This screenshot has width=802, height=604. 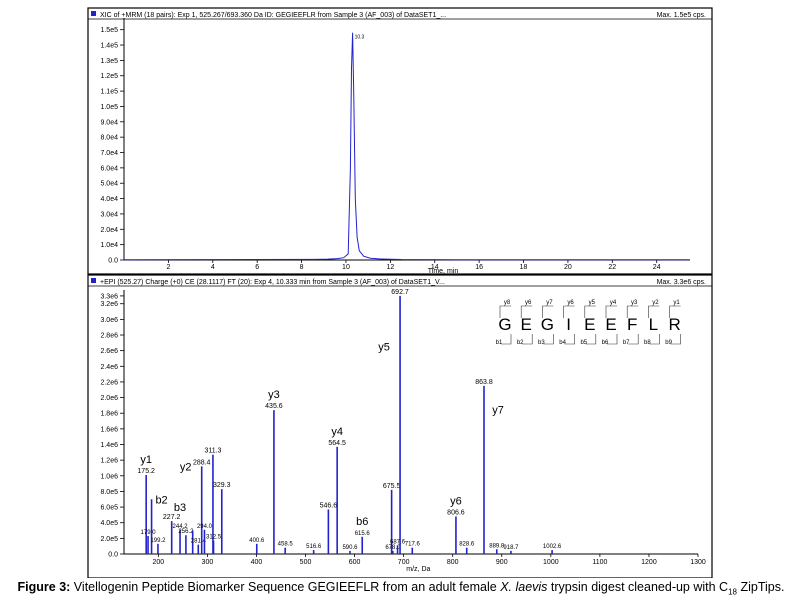 What do you see at coordinates (180, 508) in the screenshot?
I see `ion-label-b3: b3` at bounding box center [180, 508].